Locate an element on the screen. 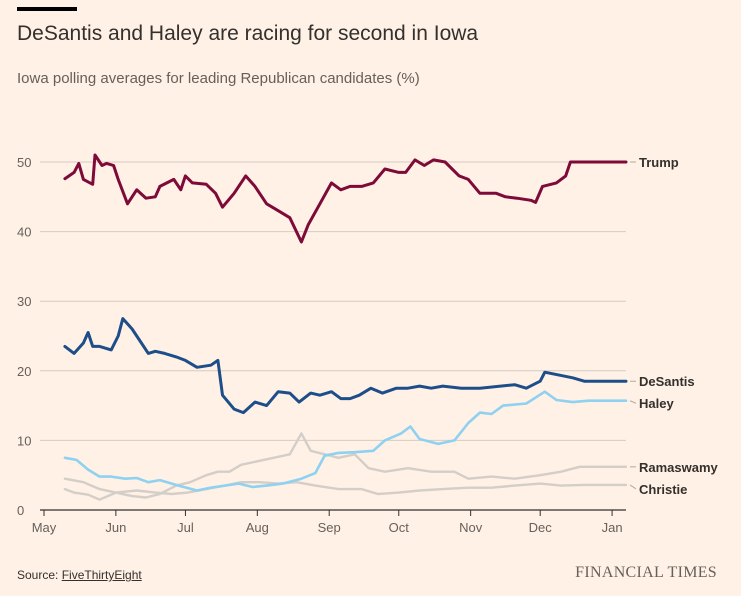 This screenshot has width=741, height=596. x-tick-label: Sep is located at coordinates (329, 527).